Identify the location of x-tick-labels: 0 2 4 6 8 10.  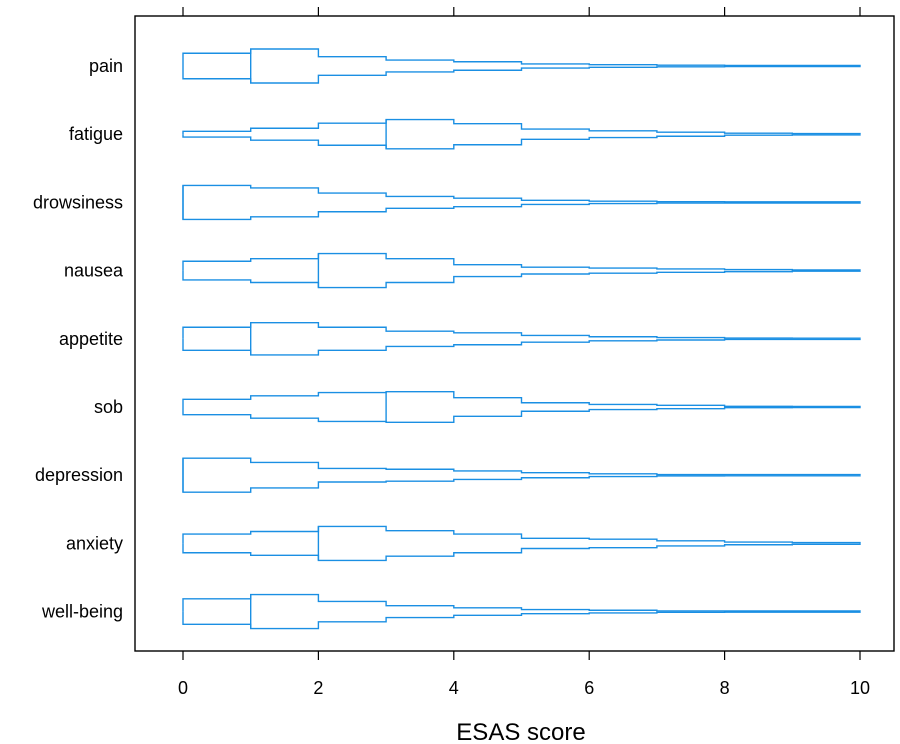
(524, 688).